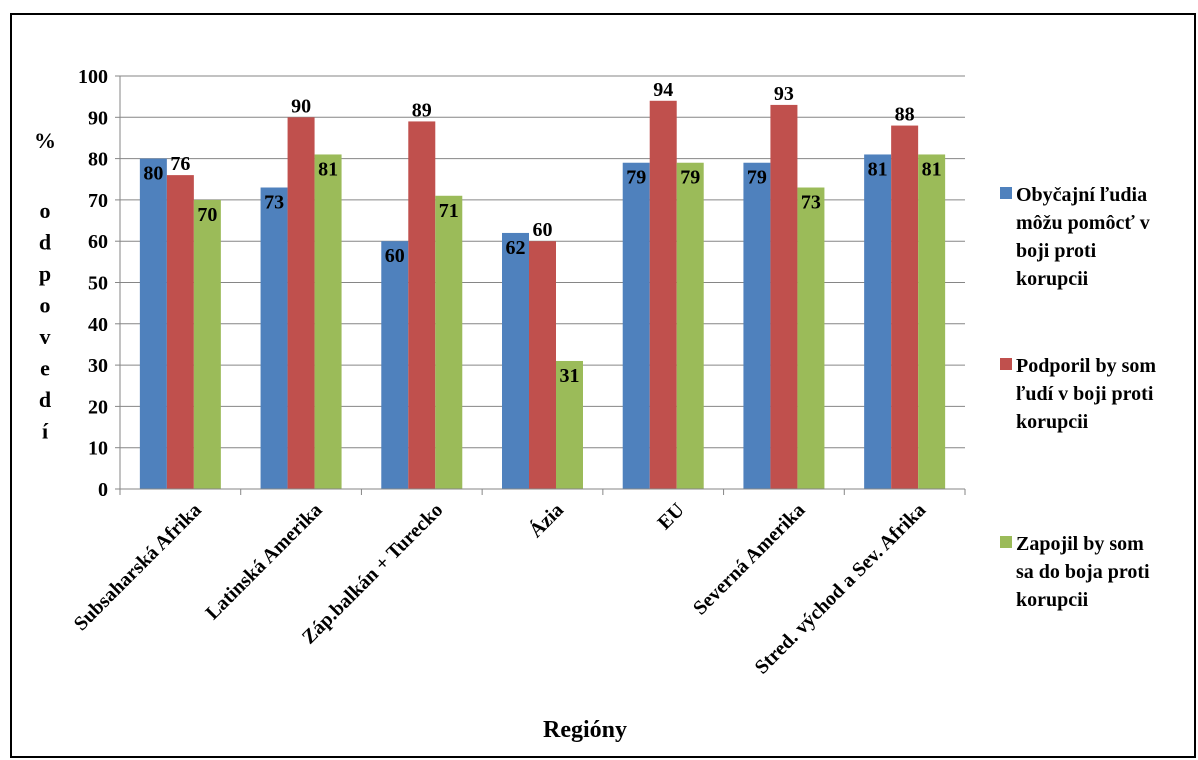 This screenshot has width=1198, height=760. What do you see at coordinates (45, 140) in the screenshot?
I see `y-axis-unit: %` at bounding box center [45, 140].